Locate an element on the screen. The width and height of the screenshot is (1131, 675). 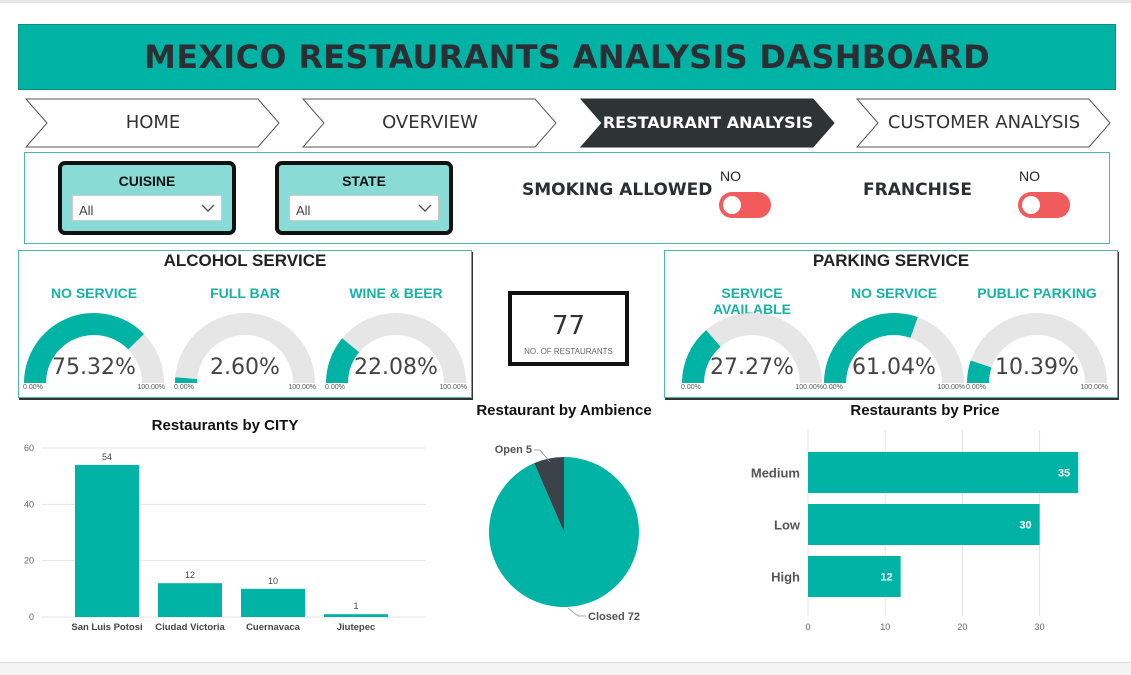
nav-restaurant-analysis-button: RESTAURANT ANALYSIS is located at coordinates (708, 123).